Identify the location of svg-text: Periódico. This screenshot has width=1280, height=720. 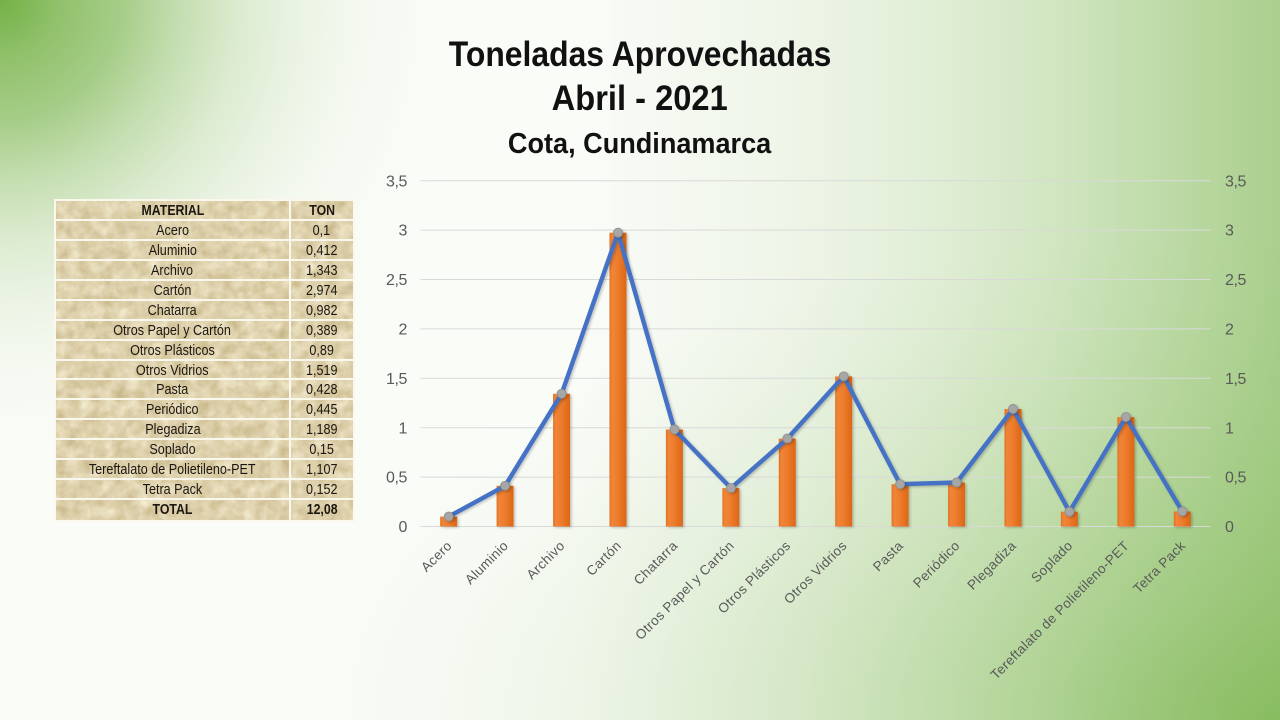
(936, 564).